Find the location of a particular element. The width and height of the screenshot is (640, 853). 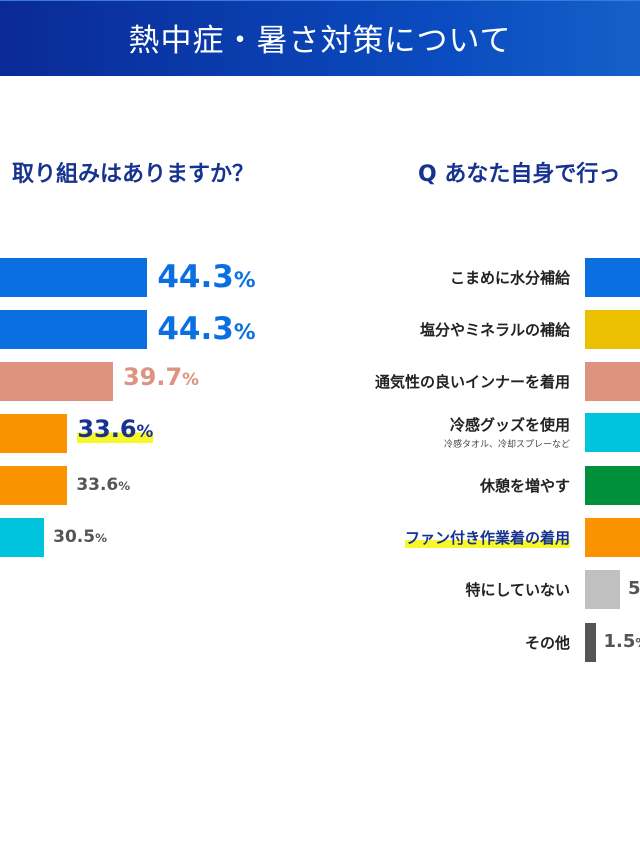

category-label: 通気性の良いインナーを着用 is located at coordinates (472, 382).